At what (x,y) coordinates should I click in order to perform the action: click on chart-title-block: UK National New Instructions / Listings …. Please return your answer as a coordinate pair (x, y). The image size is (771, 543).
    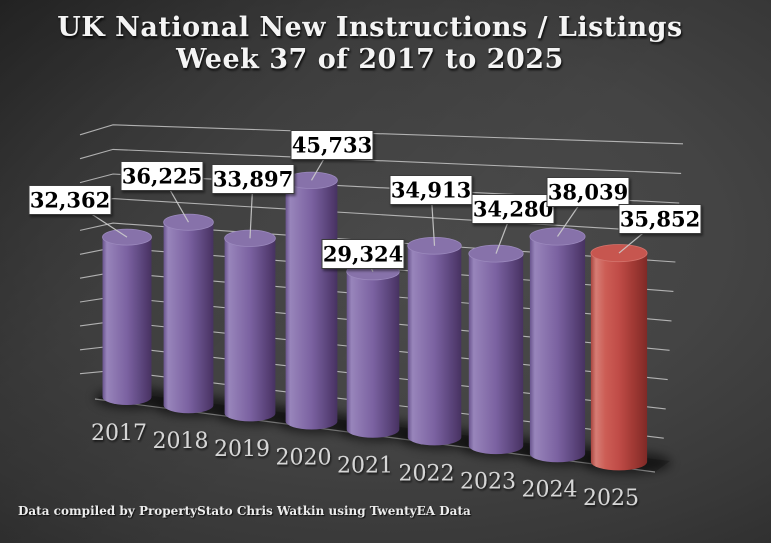
    Looking at the image, I should click on (370, 44).